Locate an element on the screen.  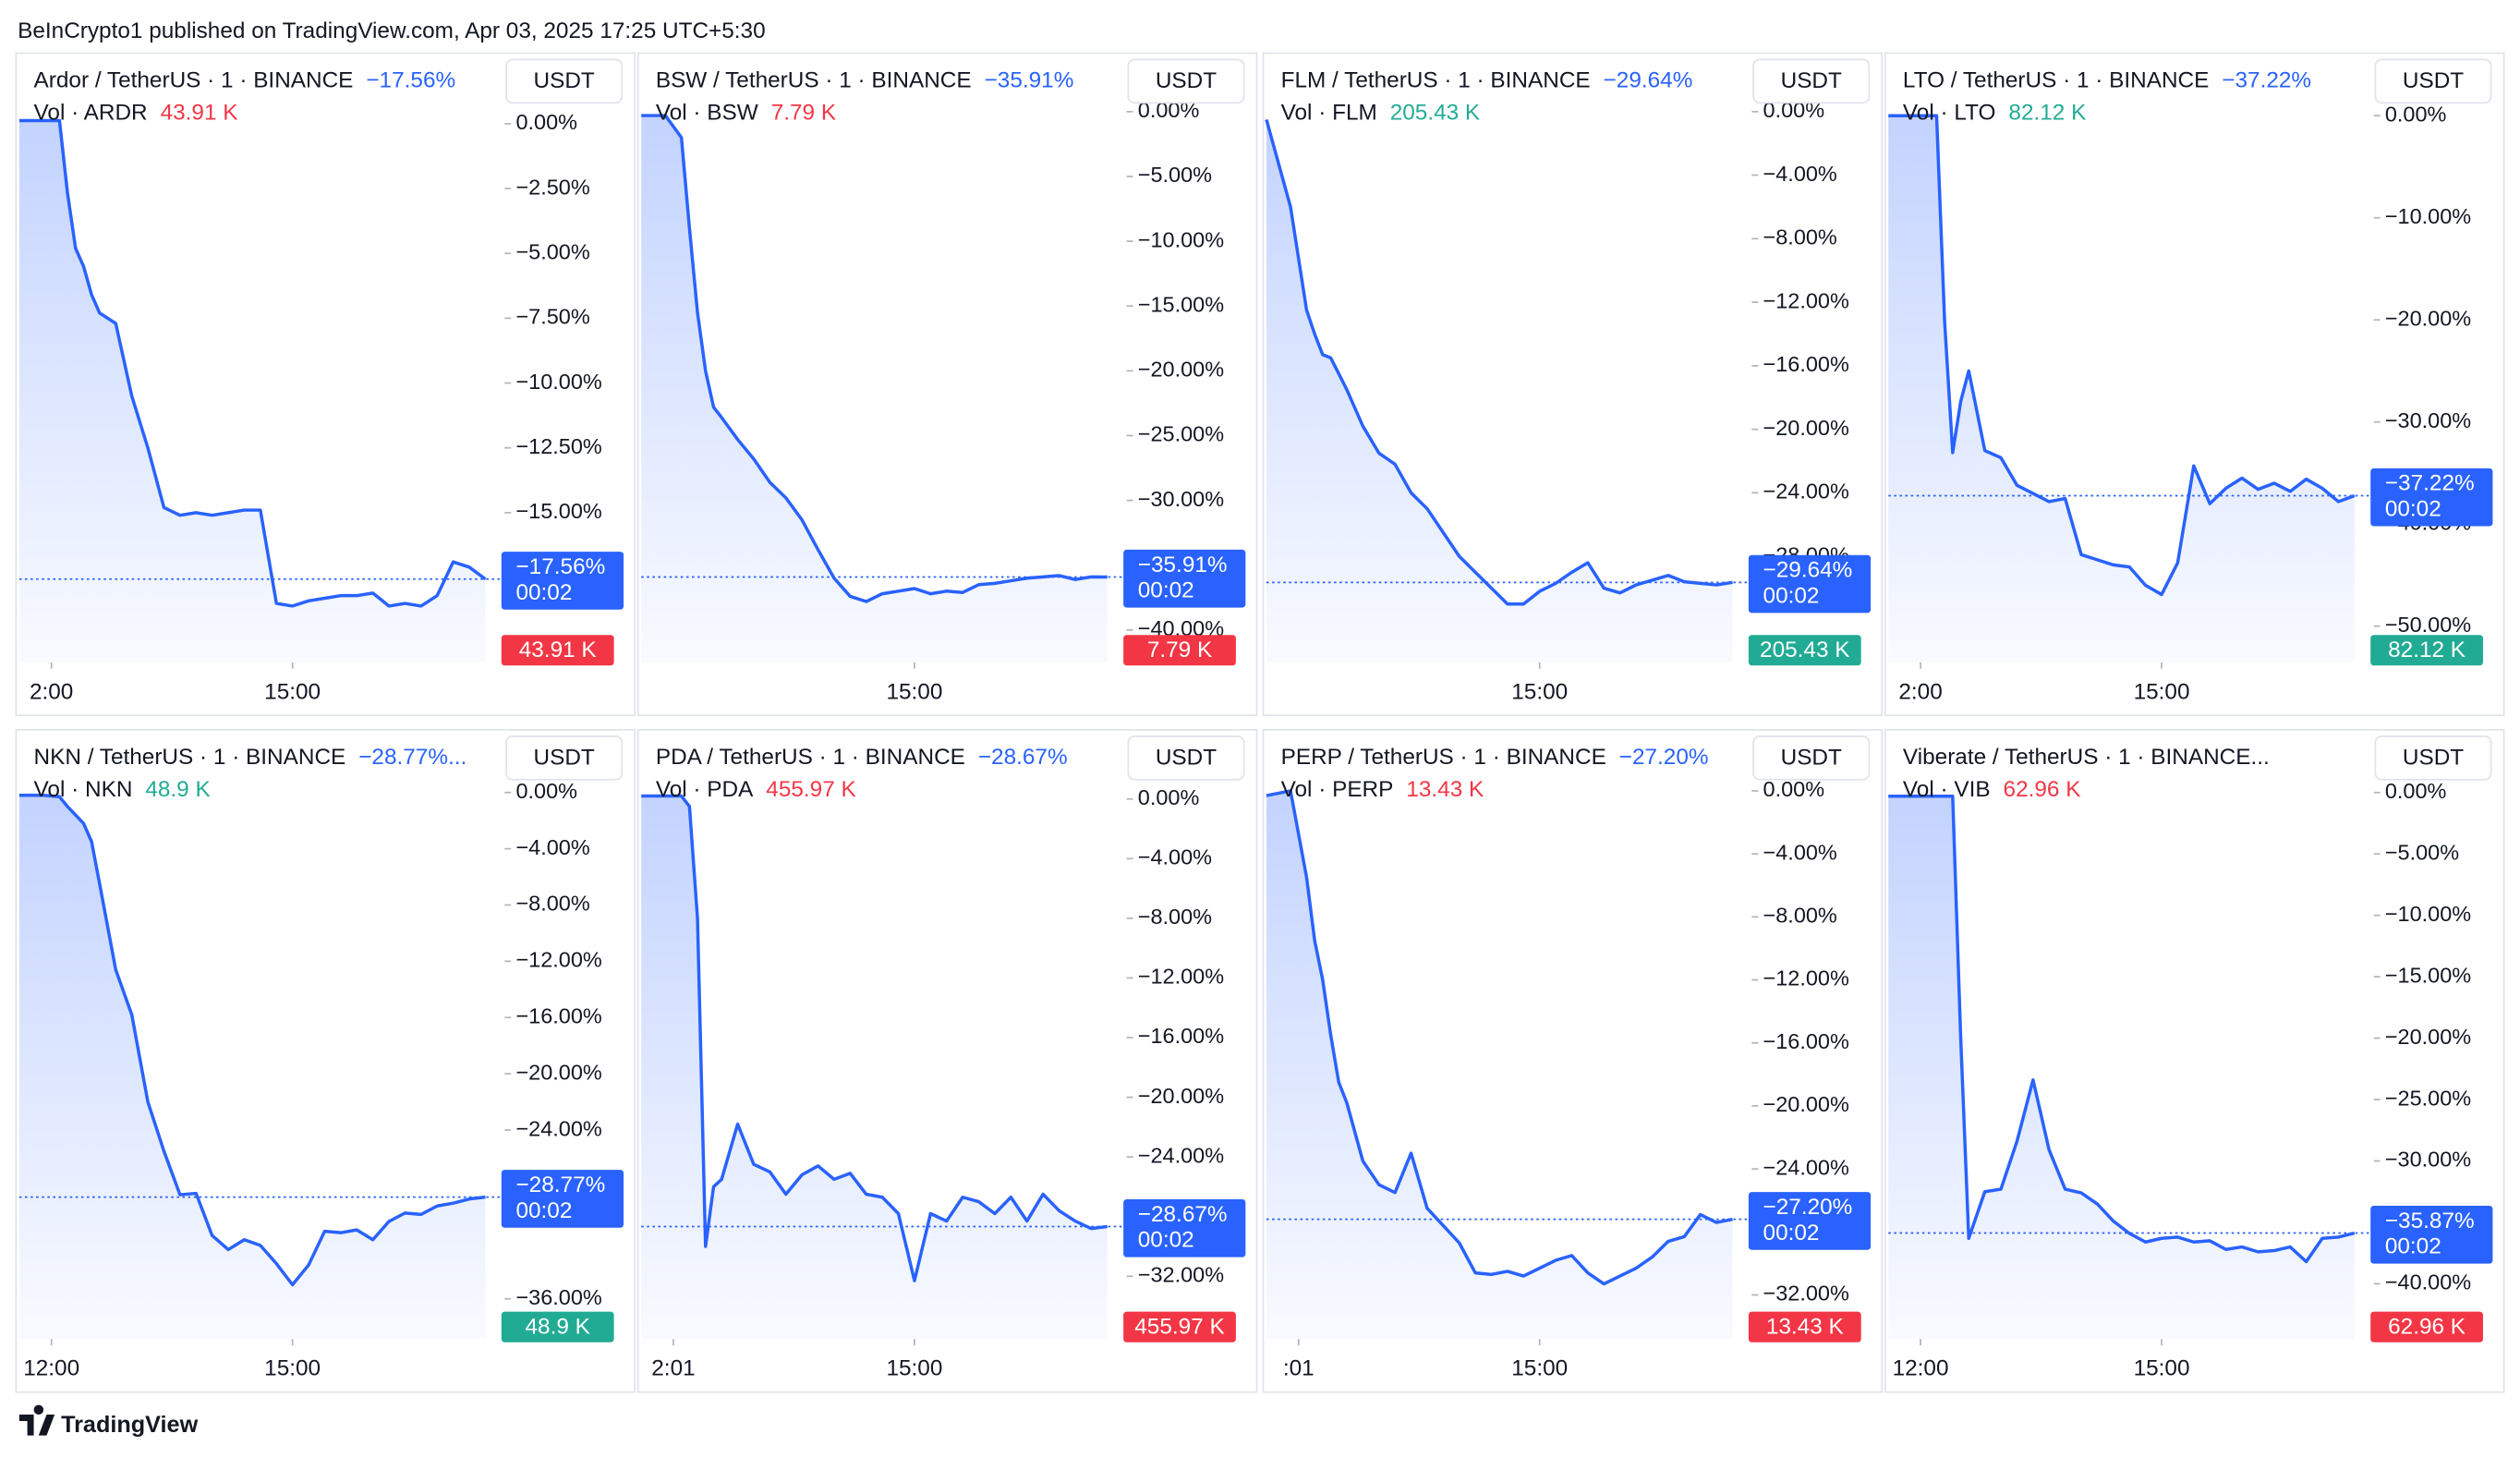
footer-brand: TradingView is located at coordinates (129, 1425).